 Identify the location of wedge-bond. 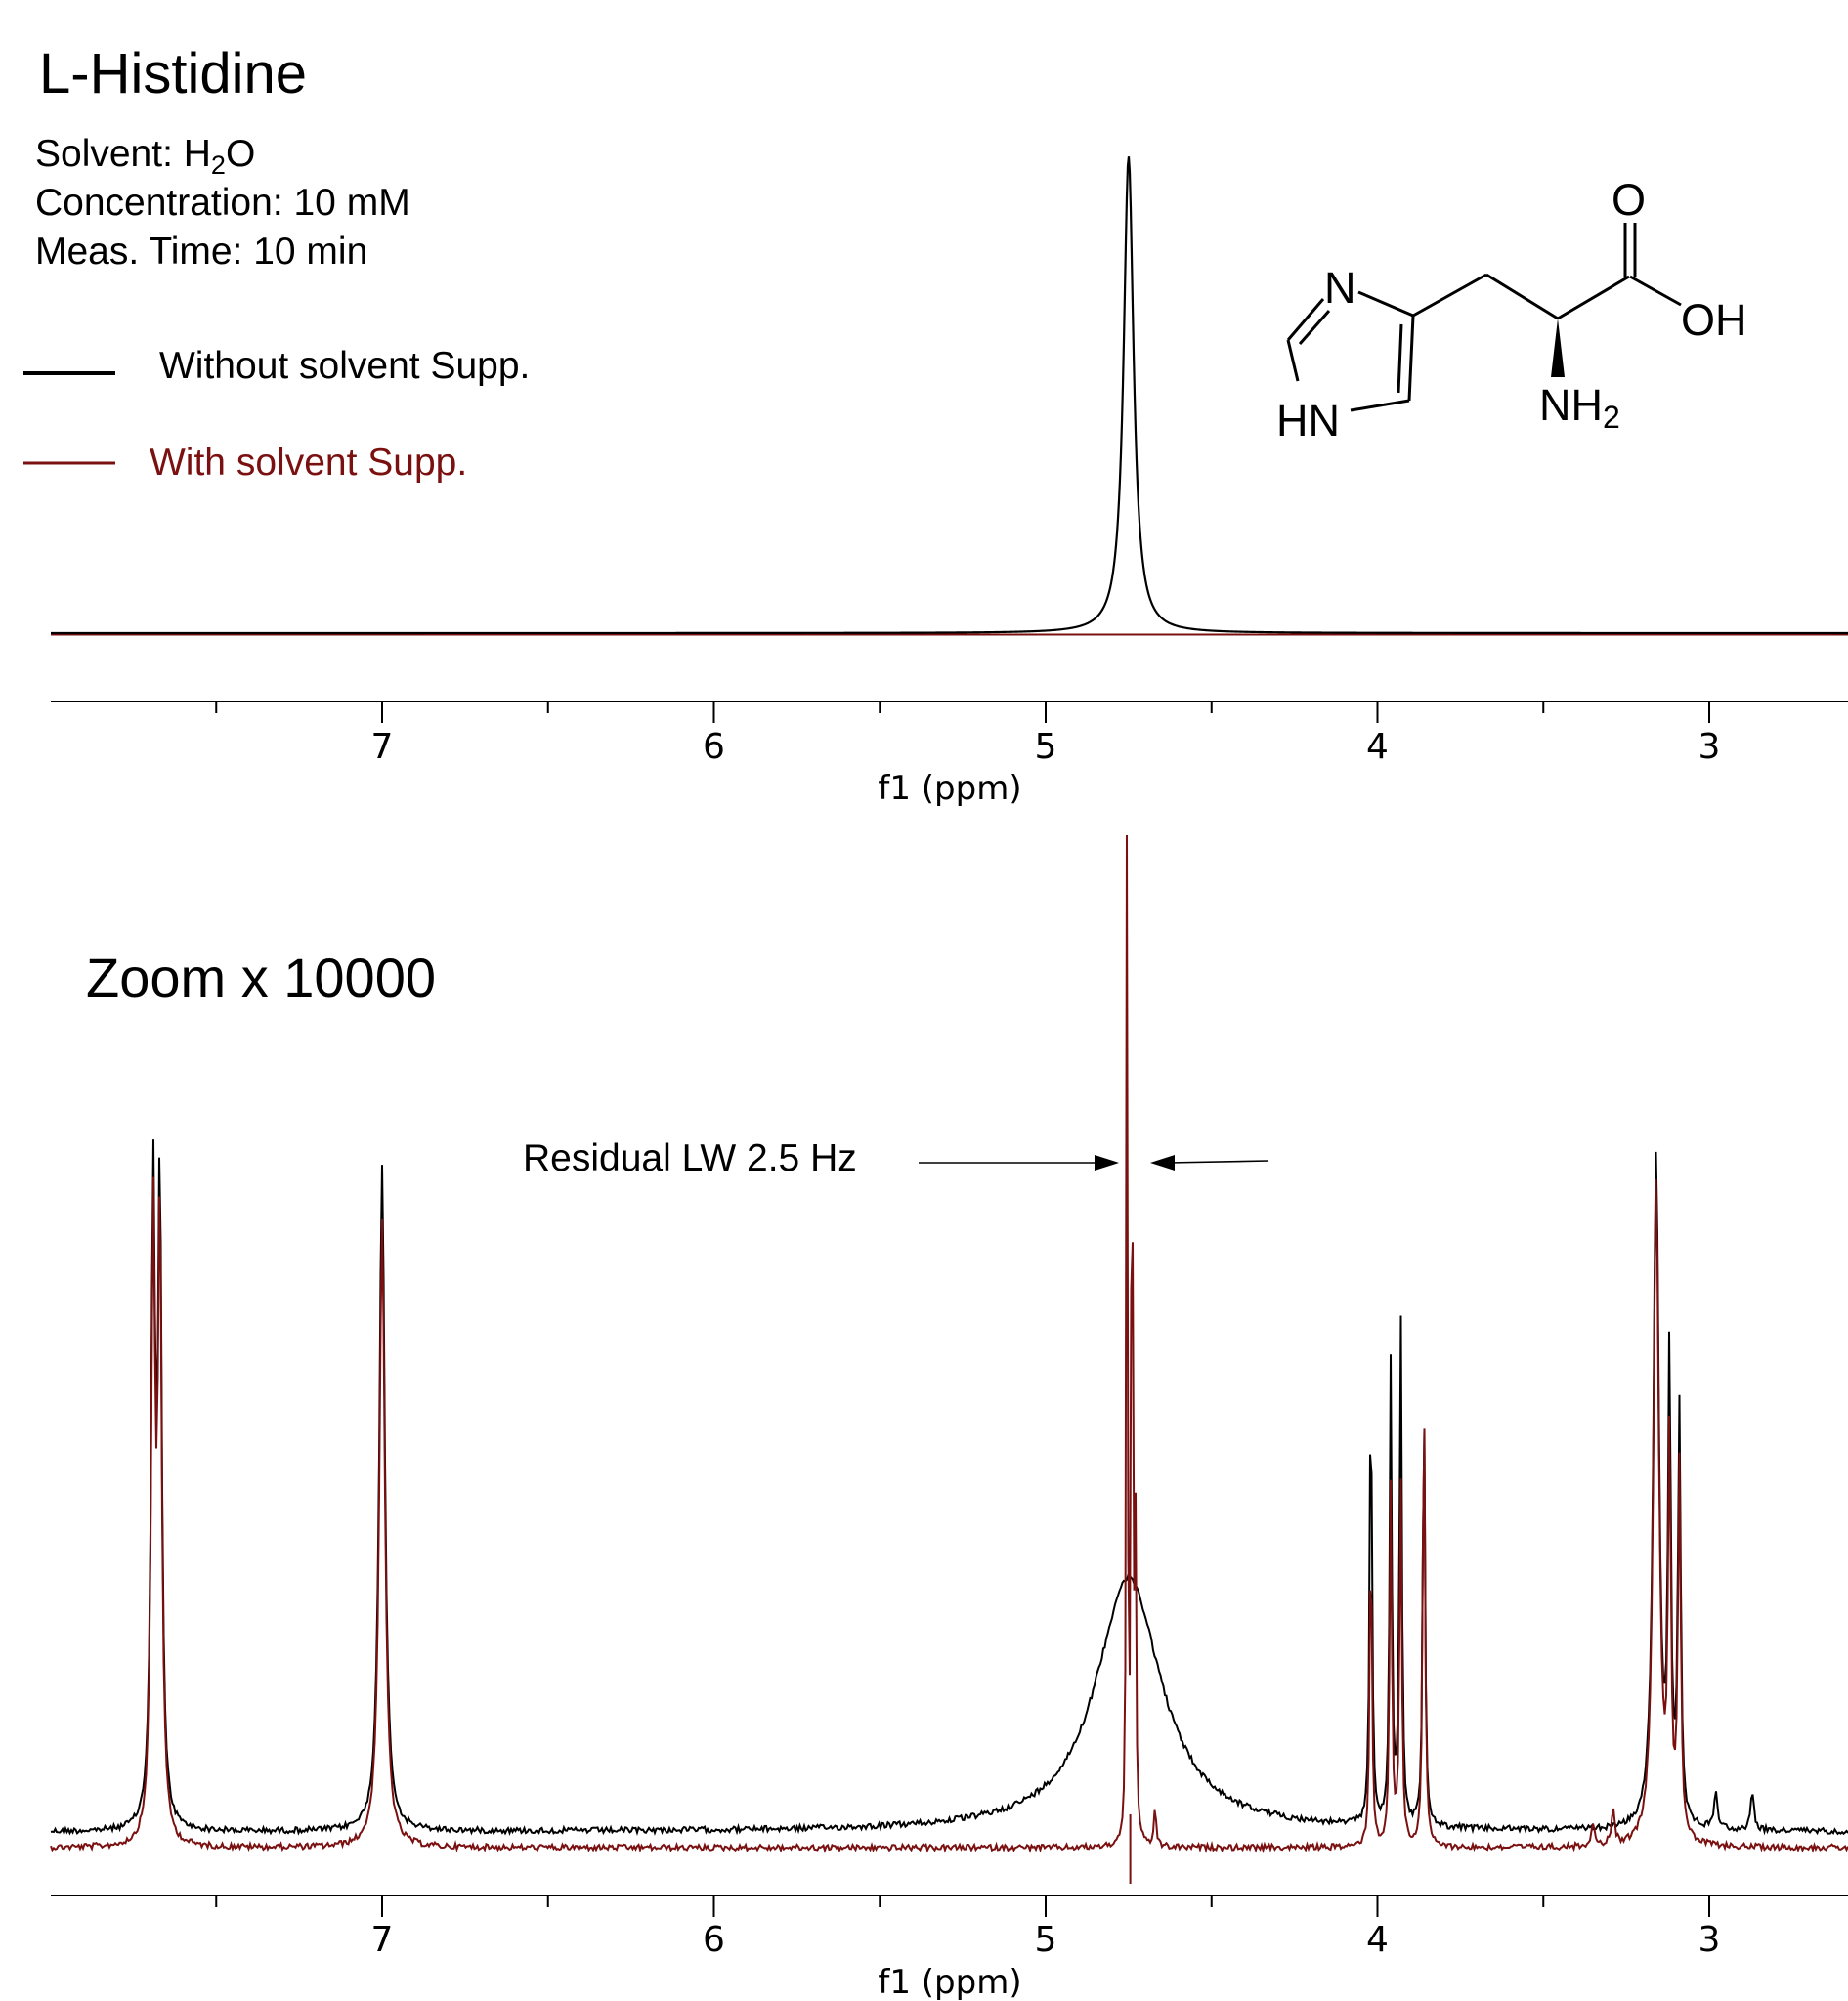
(1558, 348).